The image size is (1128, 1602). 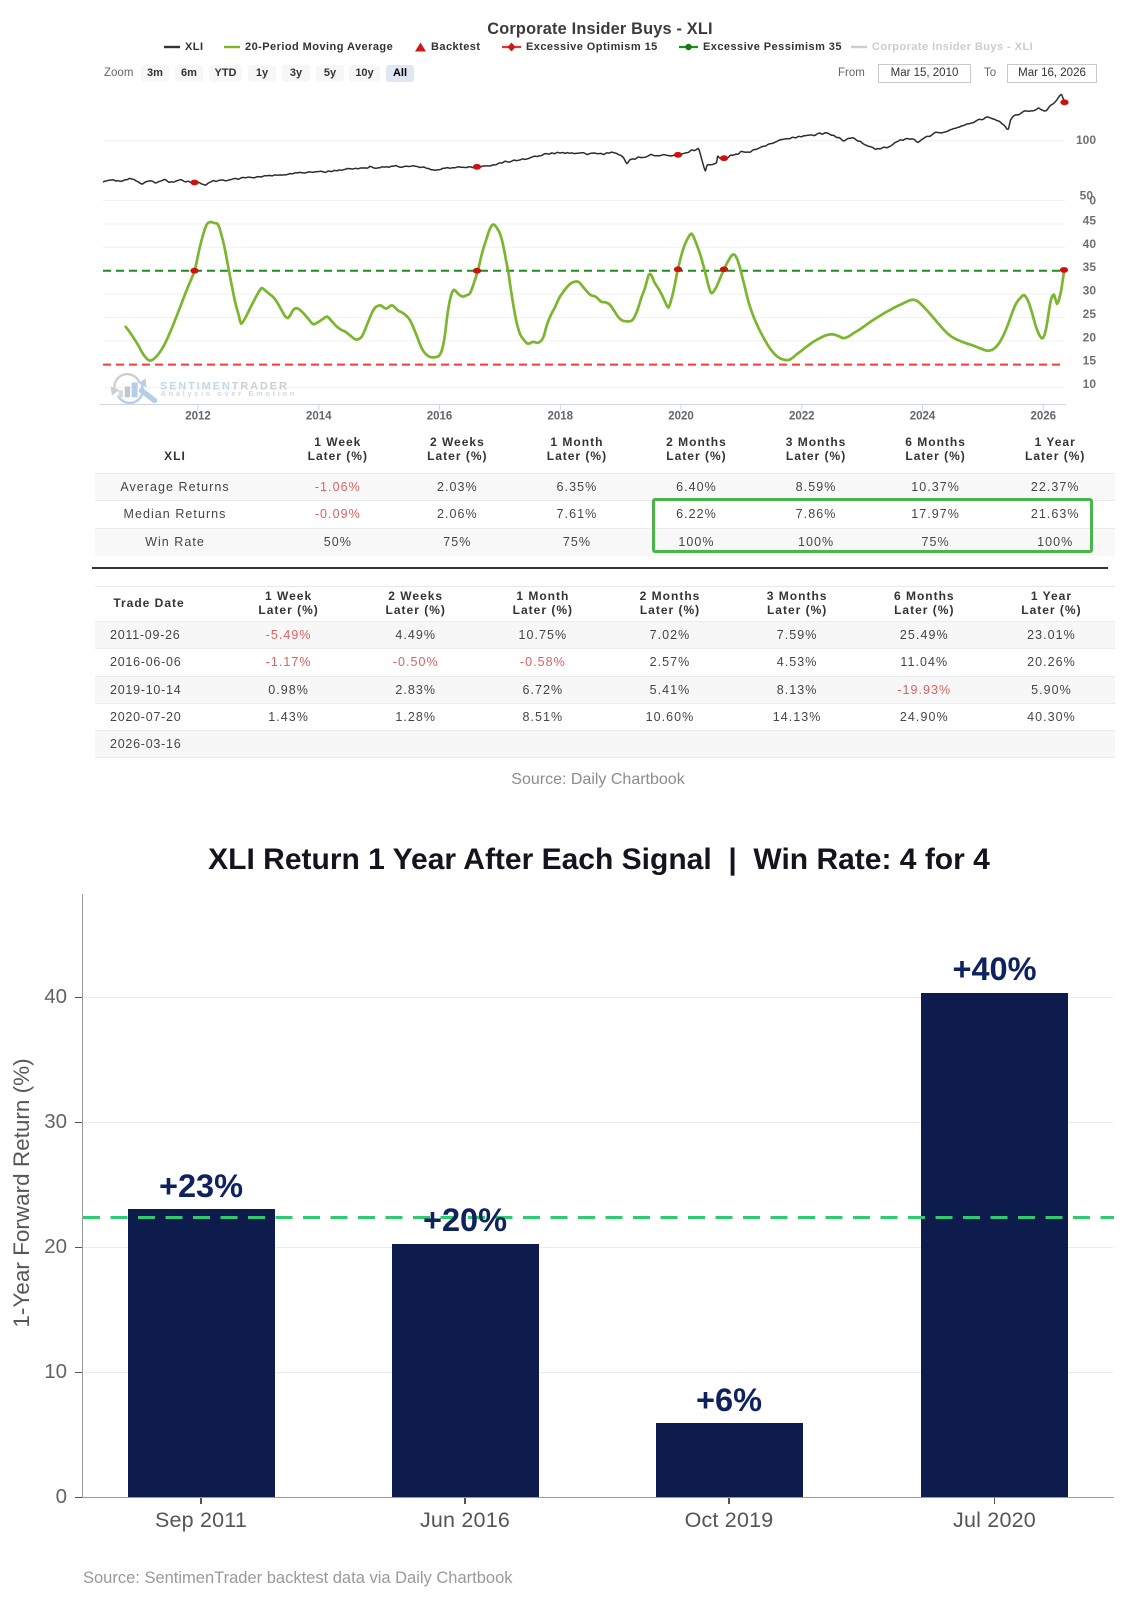 I want to click on svg-text: 2022, so click(x=802, y=417).